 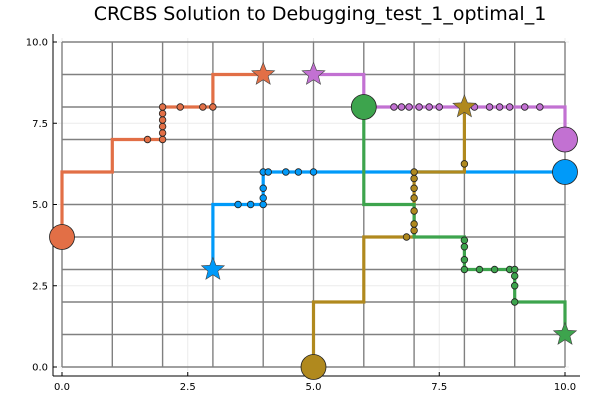 What do you see at coordinates (565, 172) in the screenshot?
I see `series-1-start-marker` at bounding box center [565, 172].